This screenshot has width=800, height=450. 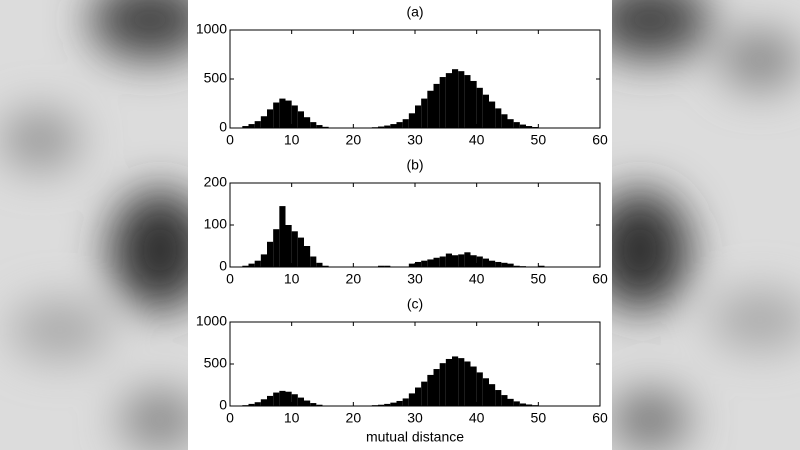 What do you see at coordinates (216, 224) in the screenshot?
I see `y-tick-label: 100` at bounding box center [216, 224].